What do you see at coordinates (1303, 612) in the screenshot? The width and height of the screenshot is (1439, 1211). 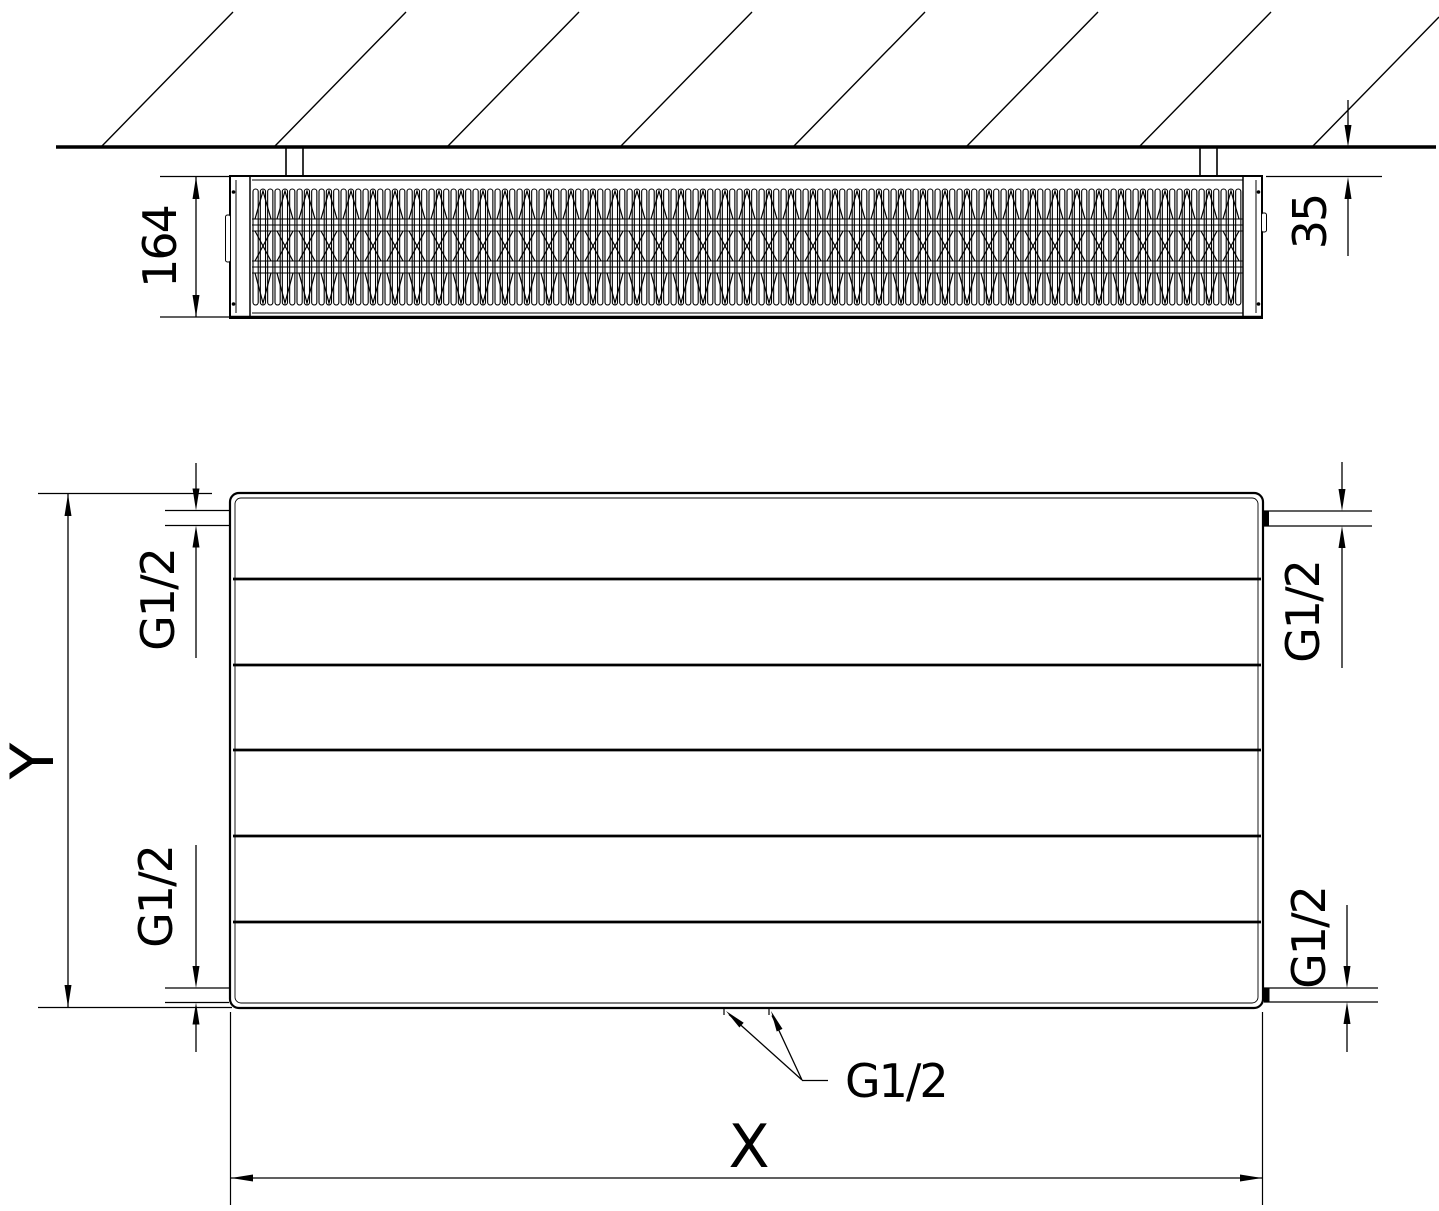 I see `thread-label-top-right: G1/2` at bounding box center [1303, 612].